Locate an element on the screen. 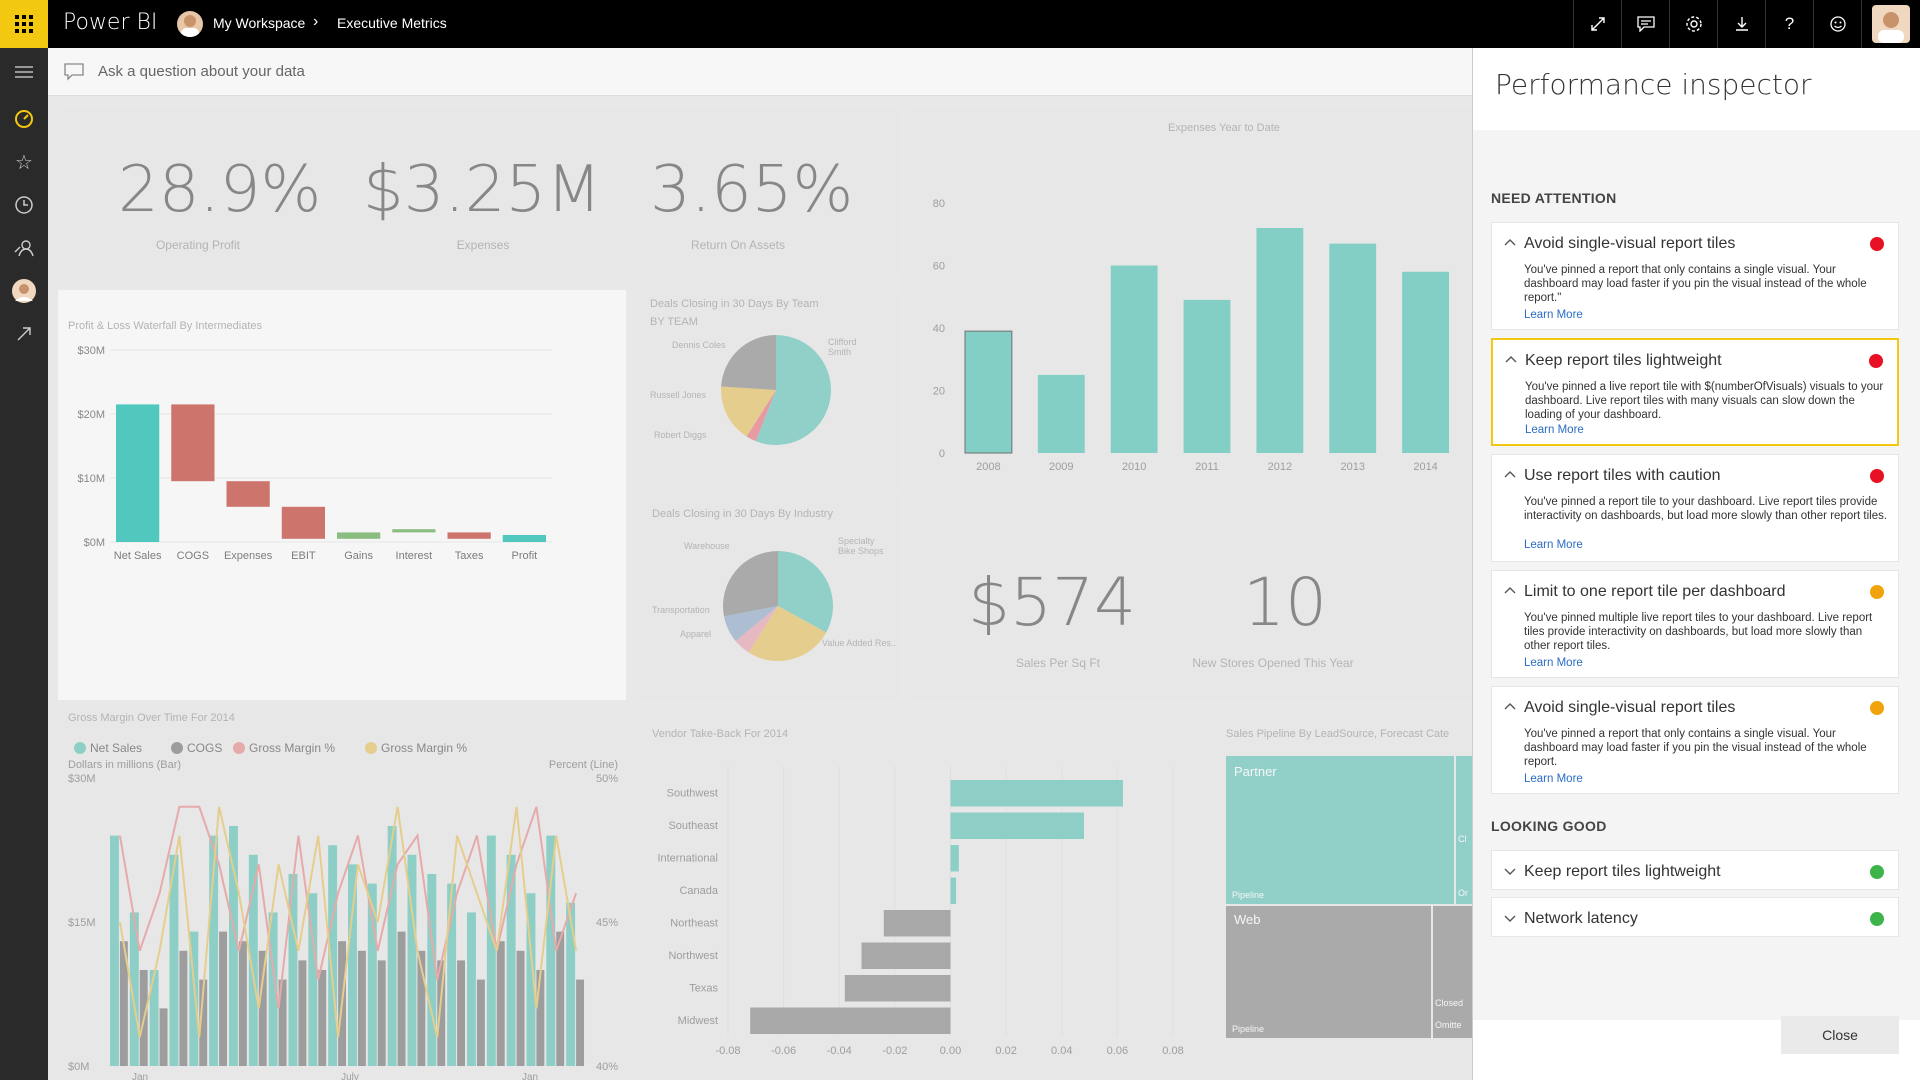 This screenshot has width=1920, height=1080. wf-xtick-label: Profit is located at coordinates (525, 556).